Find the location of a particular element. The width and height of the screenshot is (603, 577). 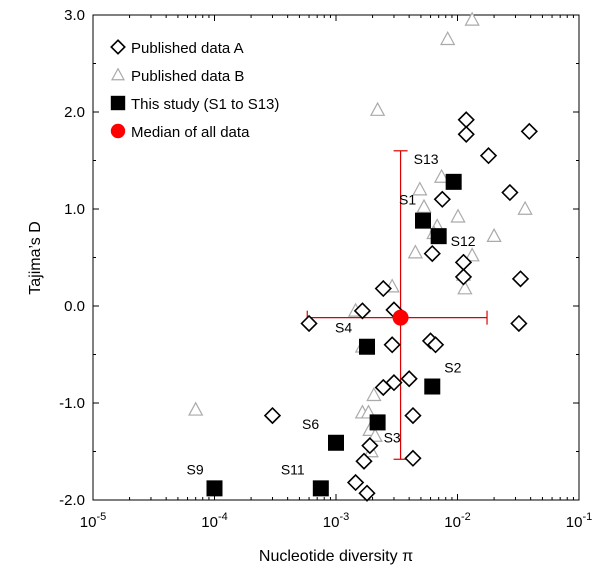

legend-label: Published data B is located at coordinates (187, 76).